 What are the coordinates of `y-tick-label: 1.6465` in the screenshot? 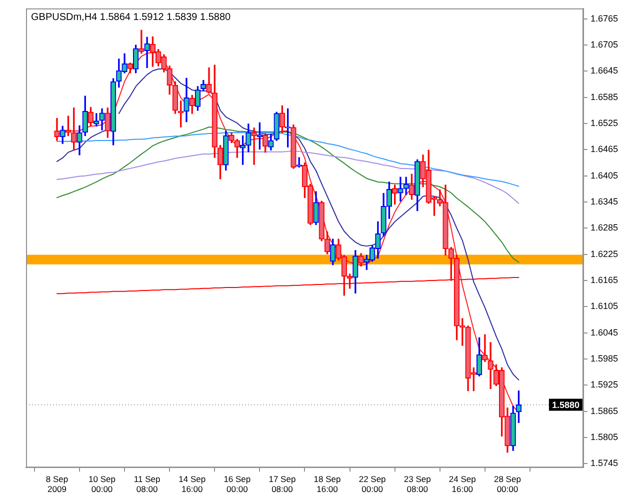 It's located at (604, 149).